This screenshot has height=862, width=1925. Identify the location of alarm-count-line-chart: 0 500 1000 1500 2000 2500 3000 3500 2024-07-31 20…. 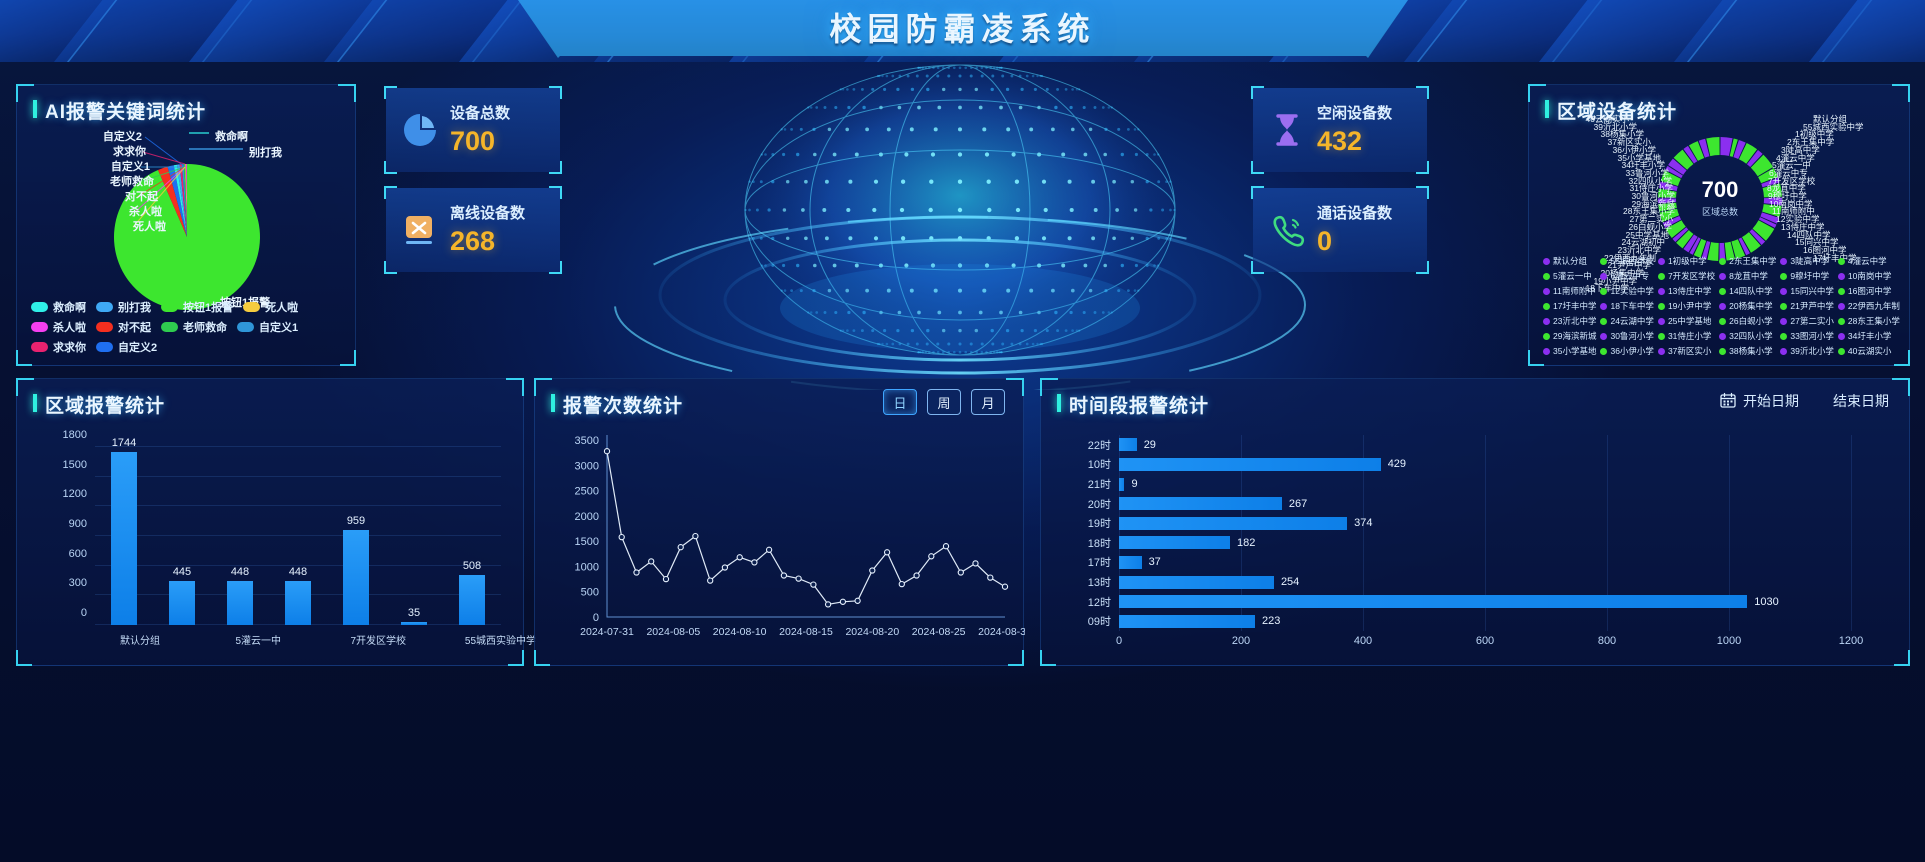
(783, 544).